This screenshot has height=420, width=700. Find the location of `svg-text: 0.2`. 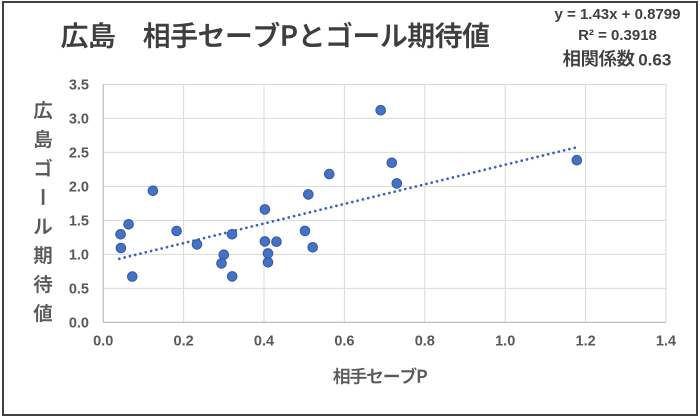

svg-text: 0.2 is located at coordinates (184, 342).